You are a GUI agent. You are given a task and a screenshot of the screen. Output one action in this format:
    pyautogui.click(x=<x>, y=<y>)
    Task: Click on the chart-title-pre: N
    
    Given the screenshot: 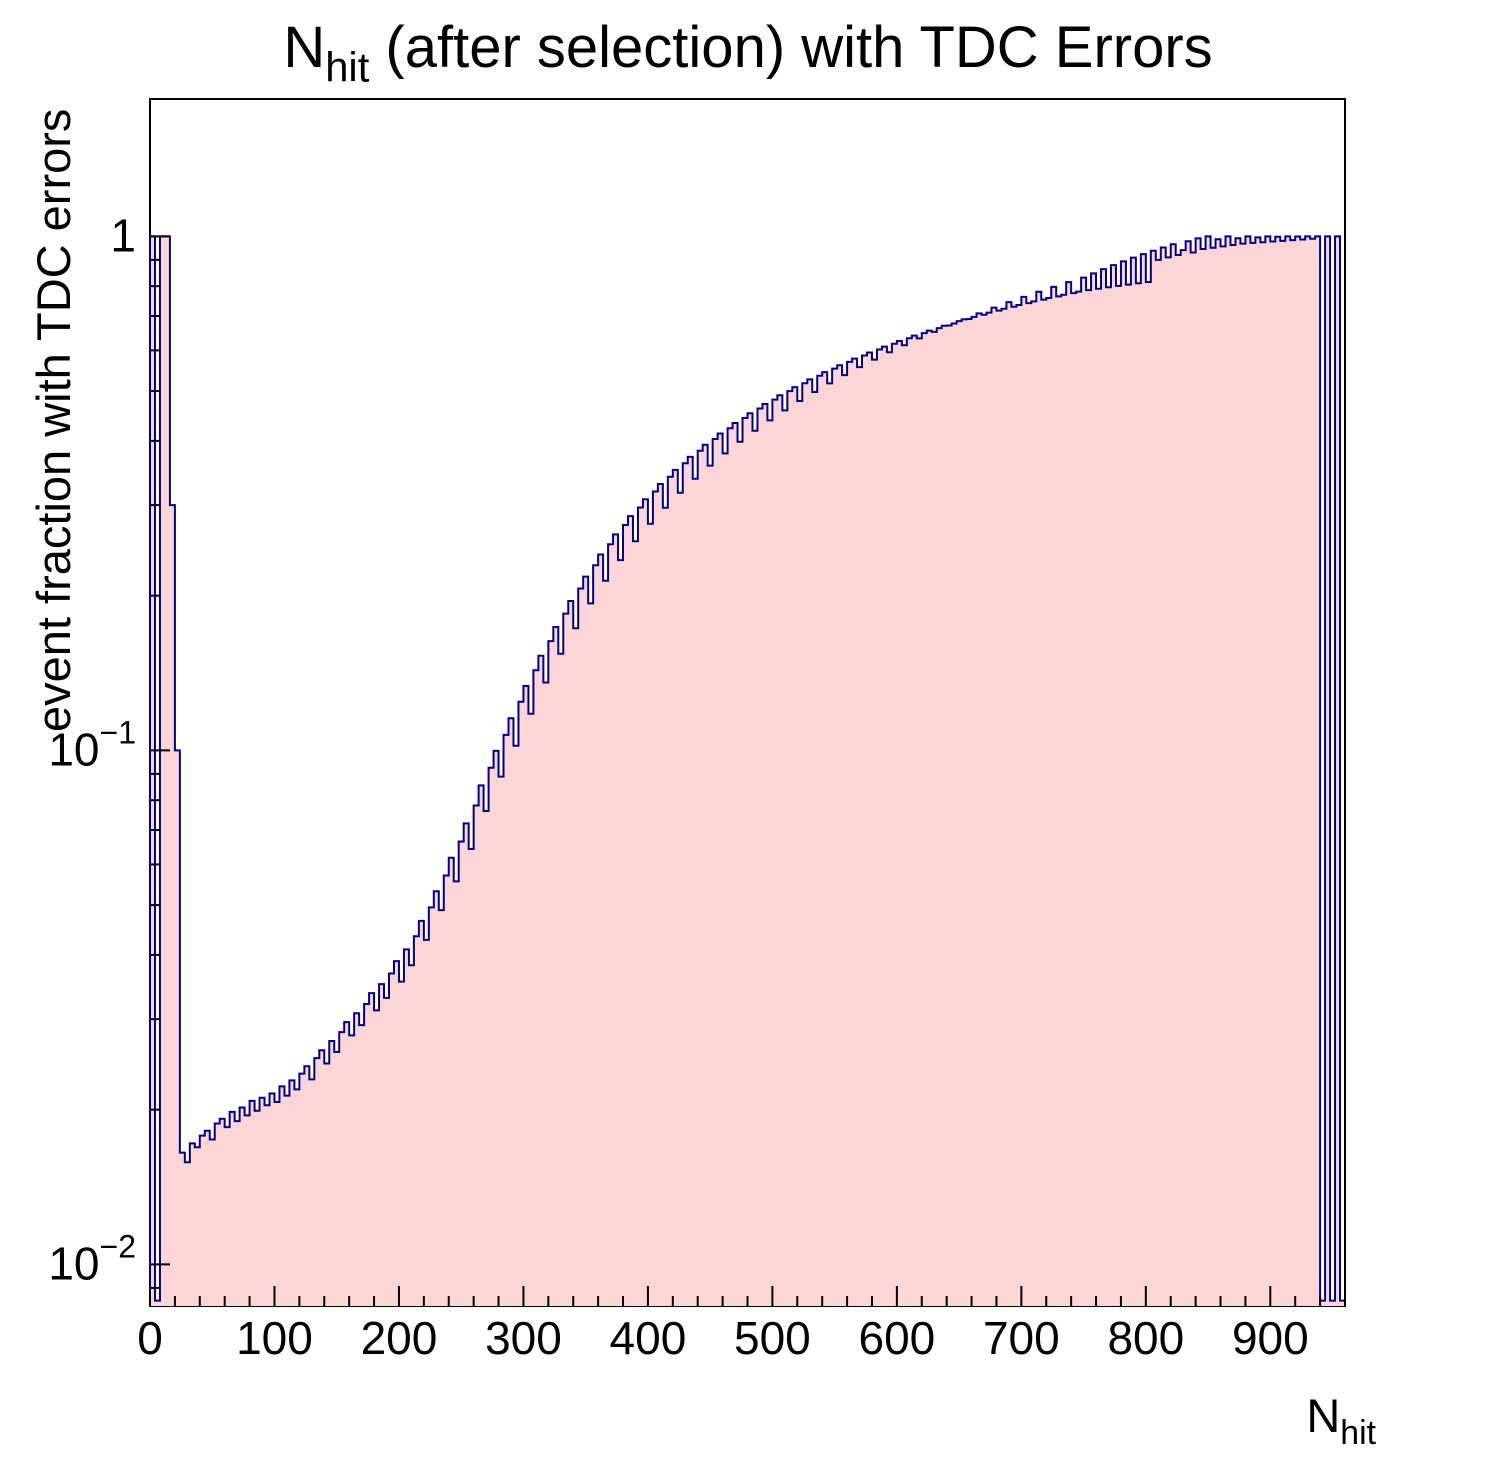 What is the action you would take?
    pyautogui.click(x=304, y=47)
    